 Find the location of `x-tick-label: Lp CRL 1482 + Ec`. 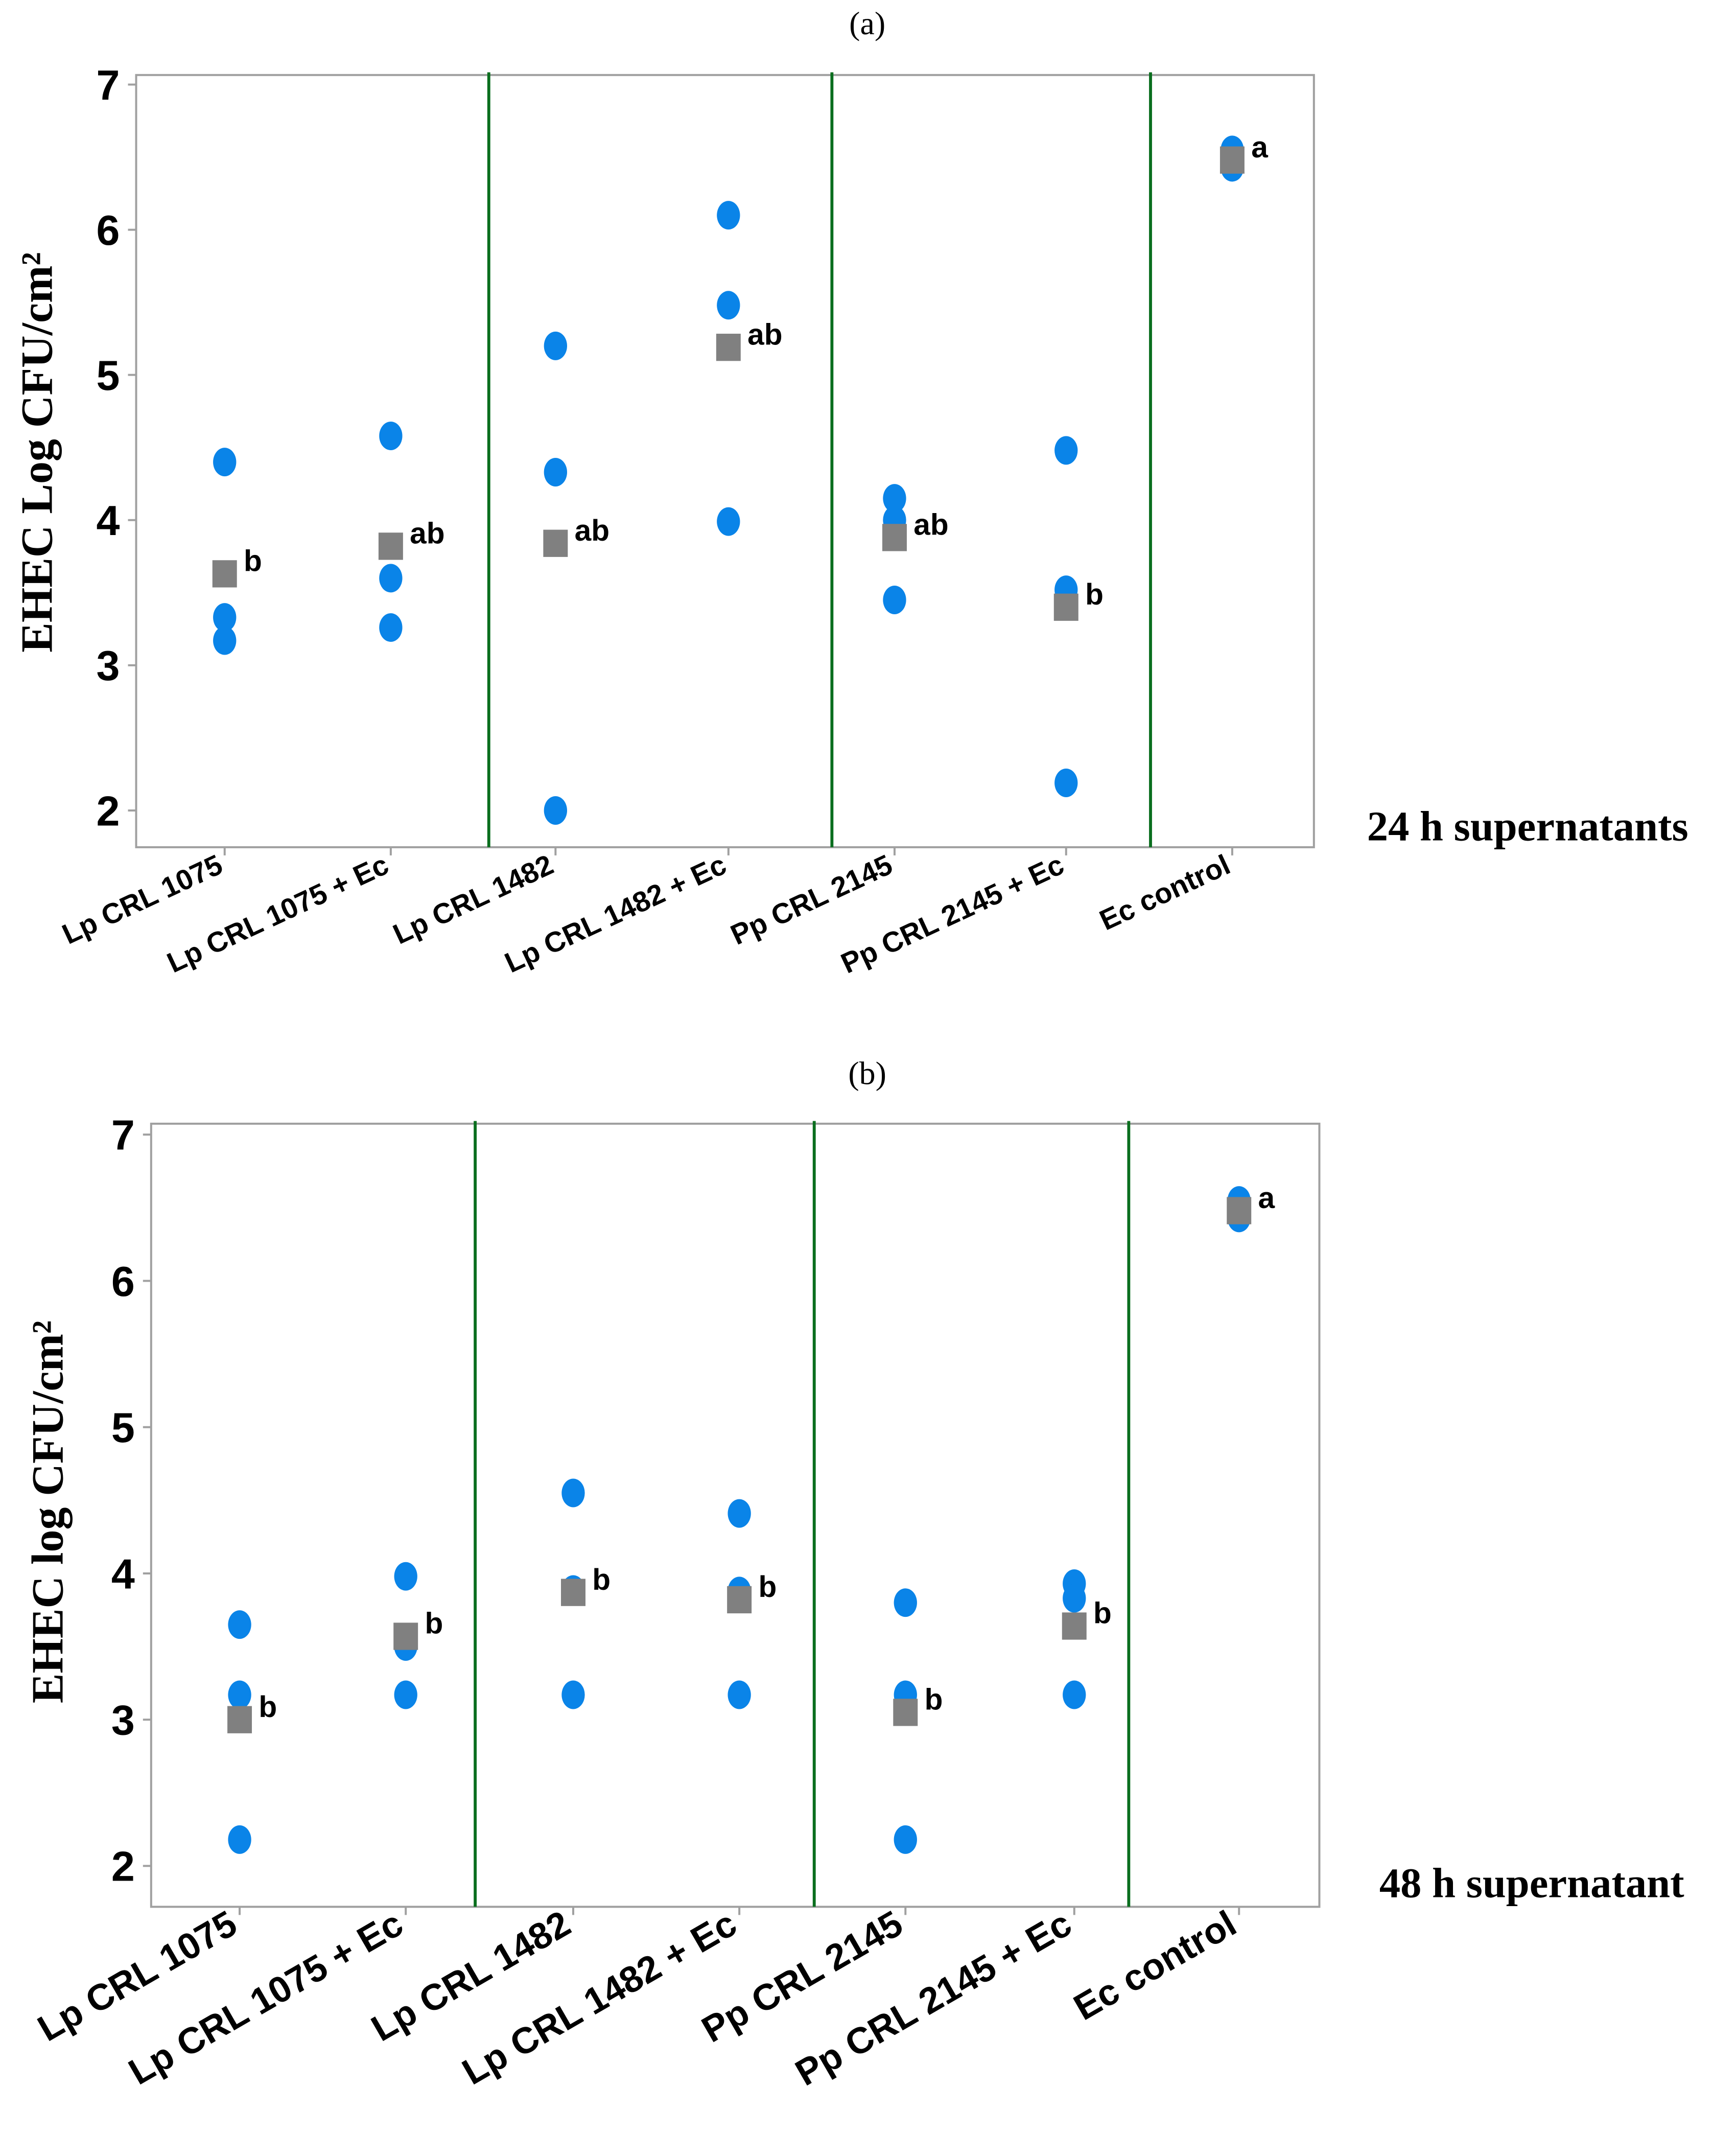

x-tick-label: Lp CRL 1482 + Ec is located at coordinates (599, 1998).